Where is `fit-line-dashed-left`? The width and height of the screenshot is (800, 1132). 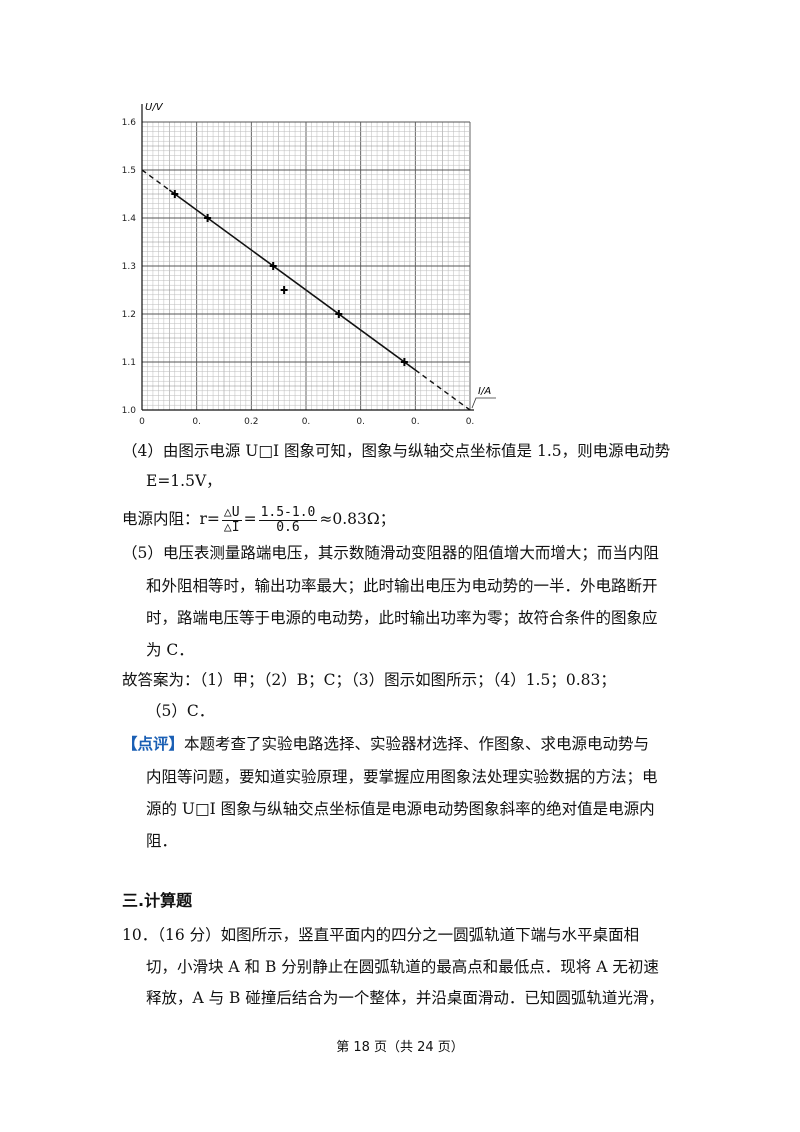 fit-line-dashed-left is located at coordinates (155, 180).